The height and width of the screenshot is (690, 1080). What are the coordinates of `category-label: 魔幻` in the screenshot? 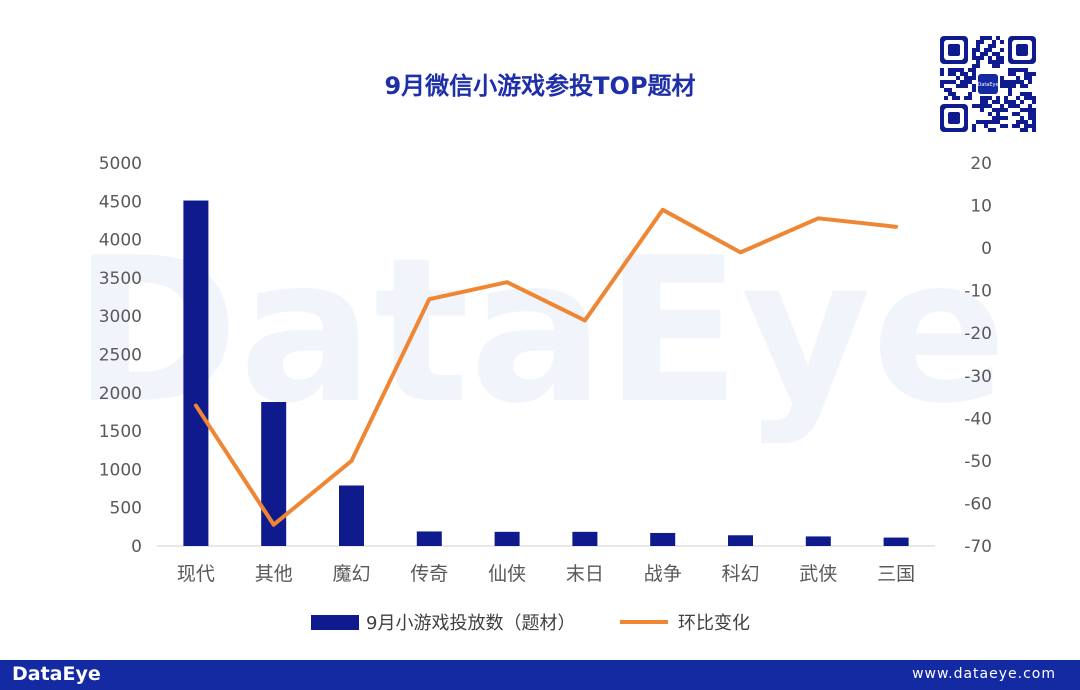 It's located at (351, 574).